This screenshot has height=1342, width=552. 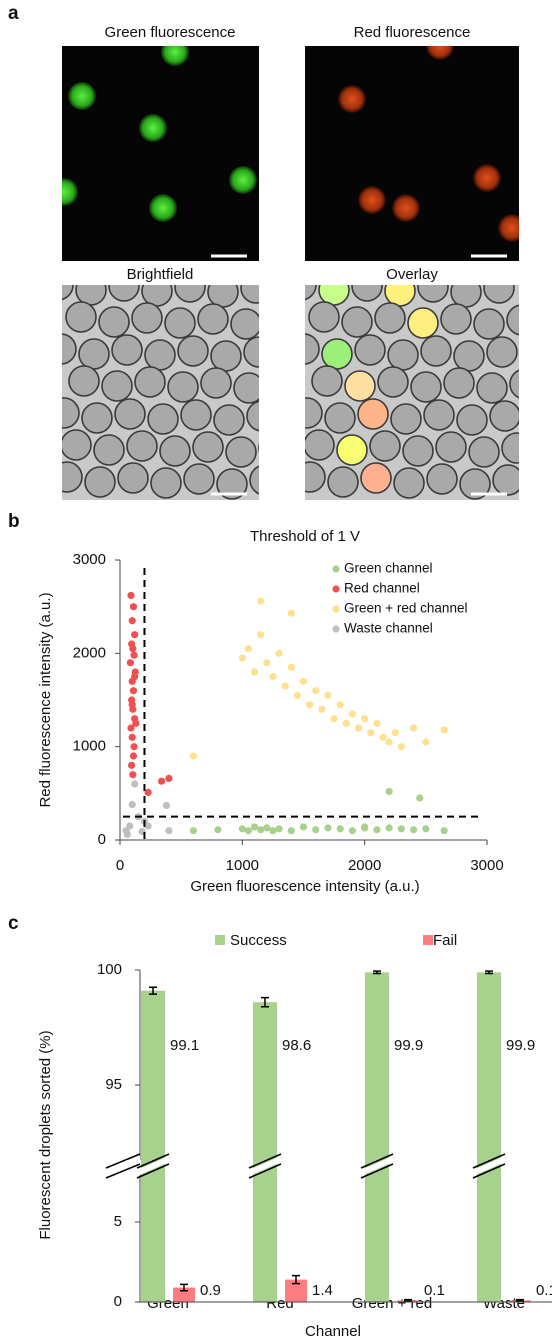 What do you see at coordinates (258, 940) in the screenshot?
I see `legend-label: Success` at bounding box center [258, 940].